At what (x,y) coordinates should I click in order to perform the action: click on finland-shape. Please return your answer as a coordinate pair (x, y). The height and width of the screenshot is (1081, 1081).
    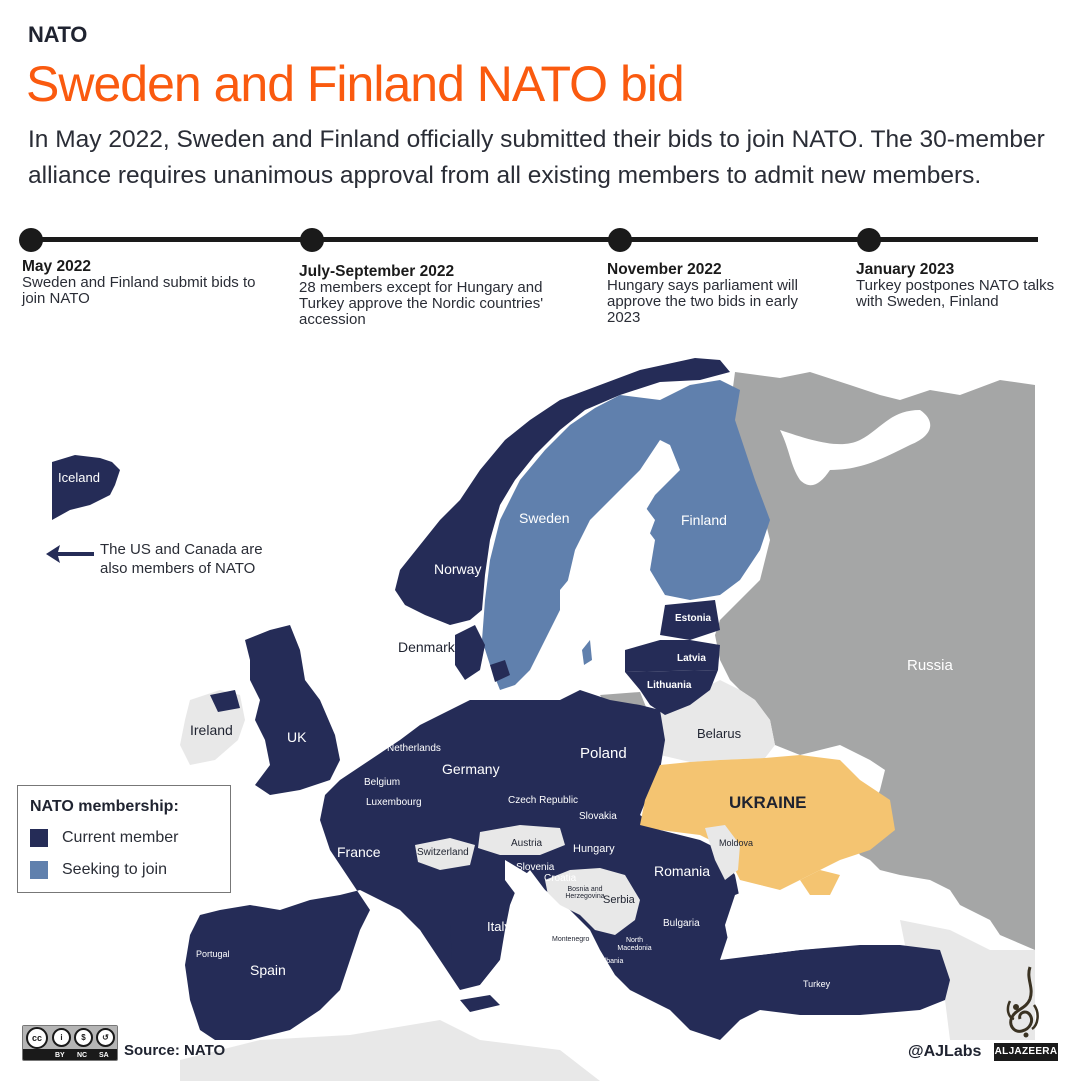
    Looking at the image, I should click on (705, 490).